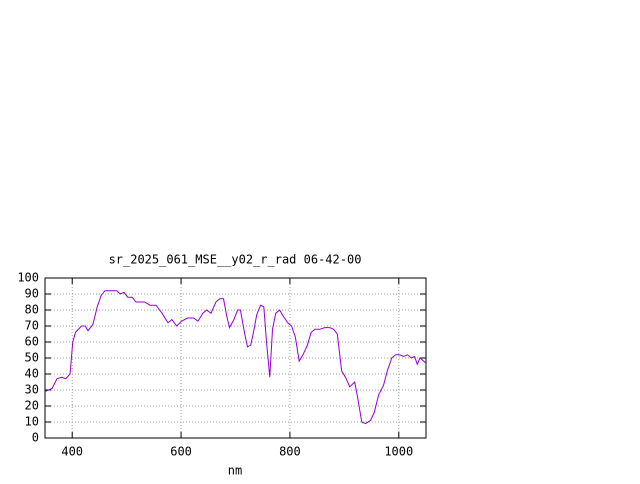 The width and height of the screenshot is (640, 484). What do you see at coordinates (235, 471) in the screenshot?
I see `x-axis-label: nm` at bounding box center [235, 471].